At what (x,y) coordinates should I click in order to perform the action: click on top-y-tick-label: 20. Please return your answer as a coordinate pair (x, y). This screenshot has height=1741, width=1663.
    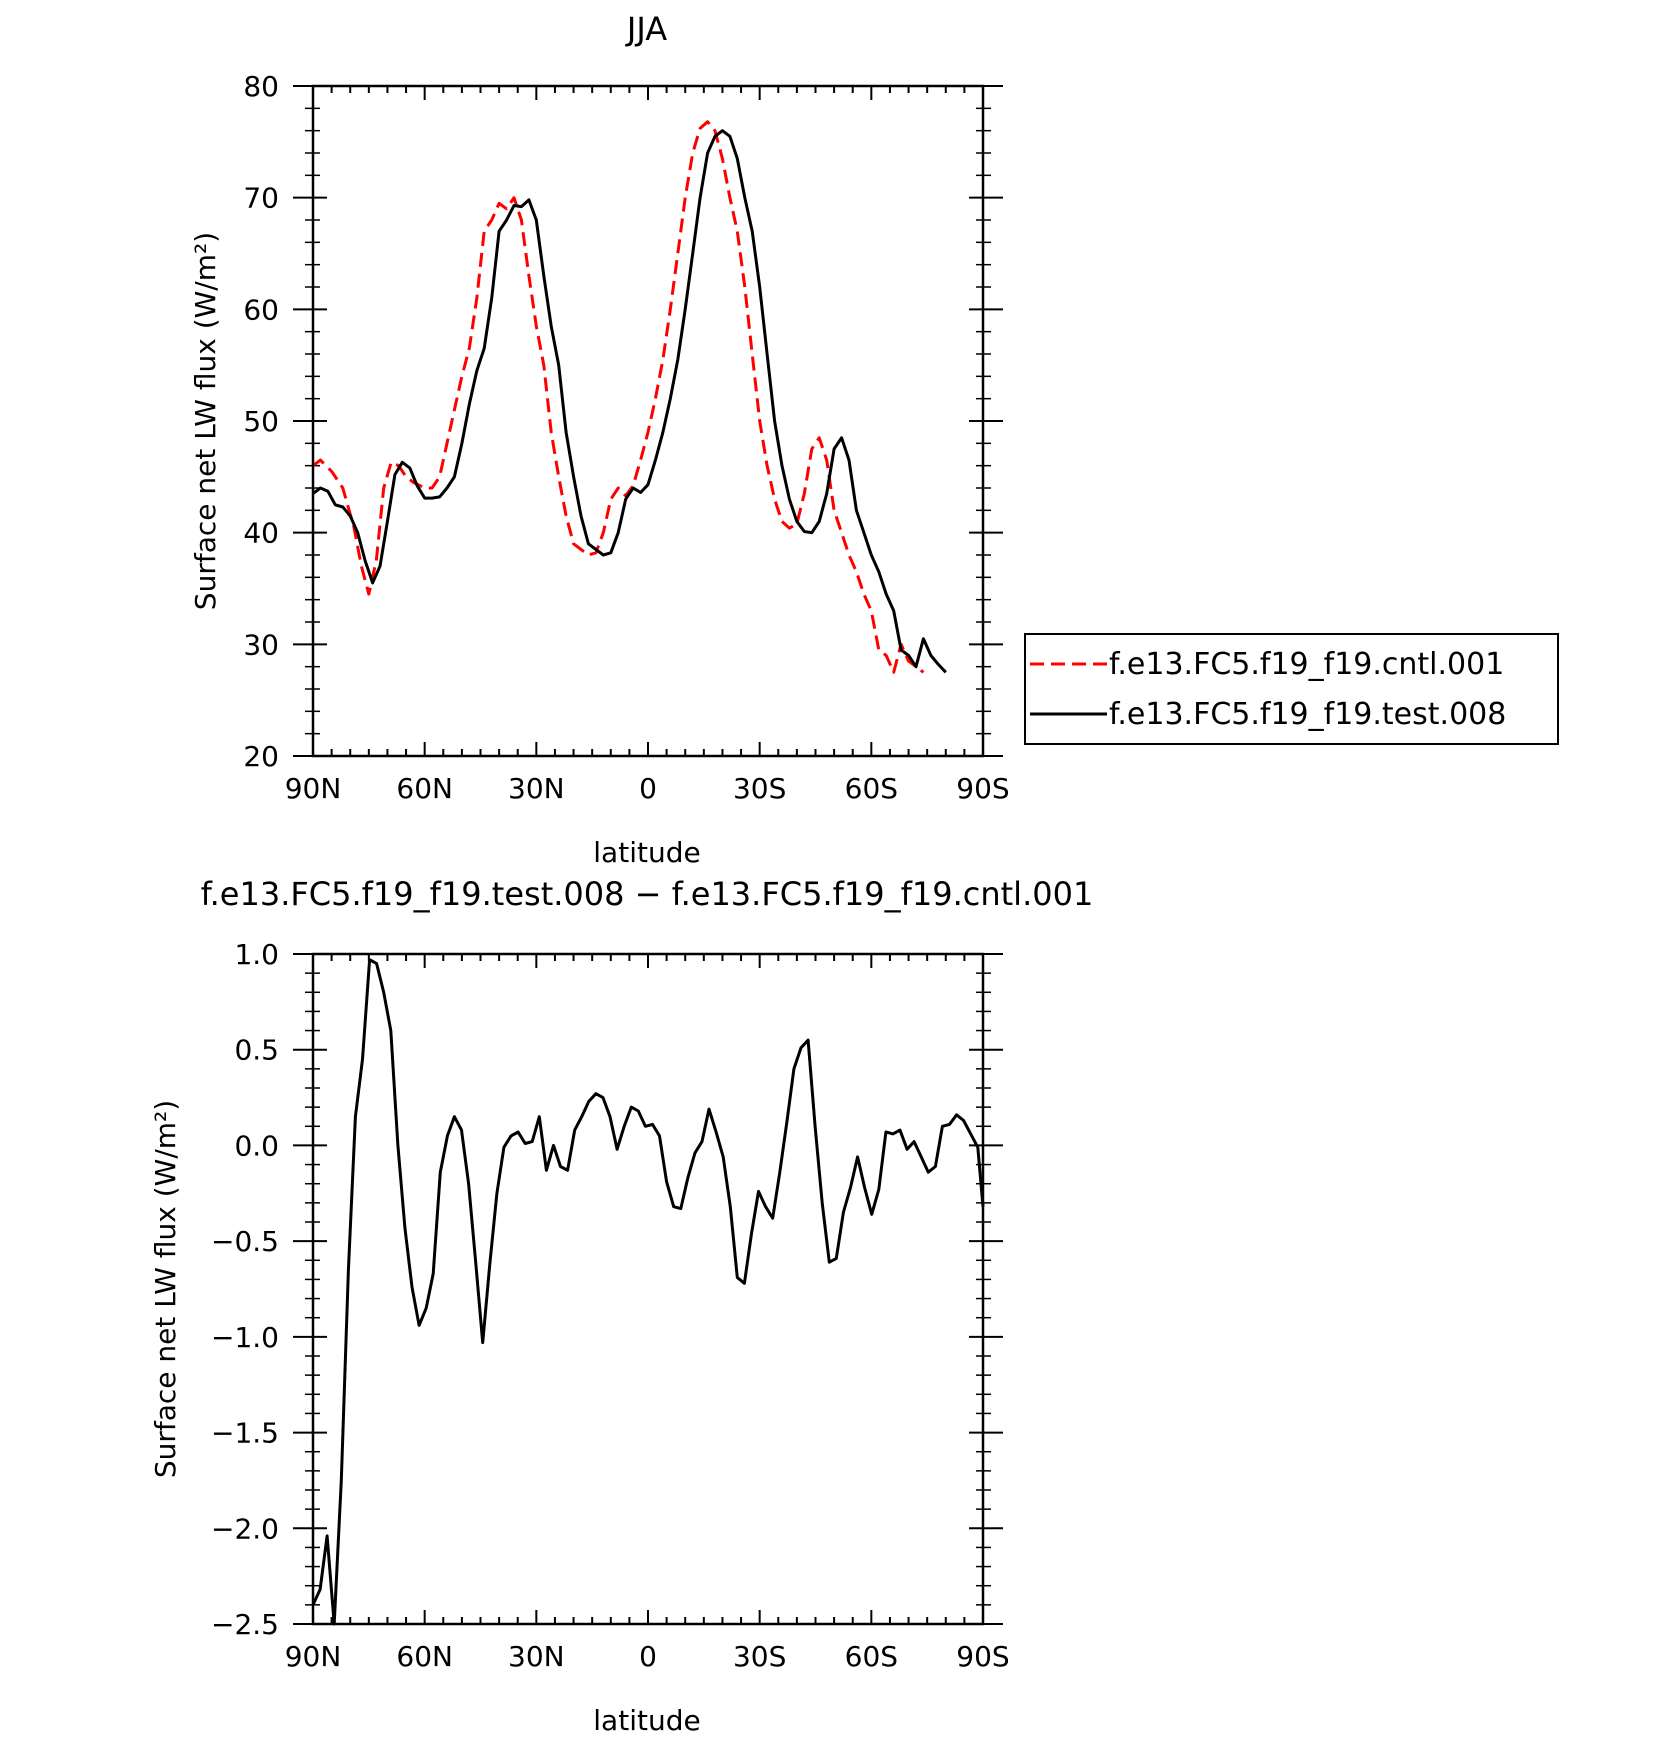
    Looking at the image, I should click on (261, 756).